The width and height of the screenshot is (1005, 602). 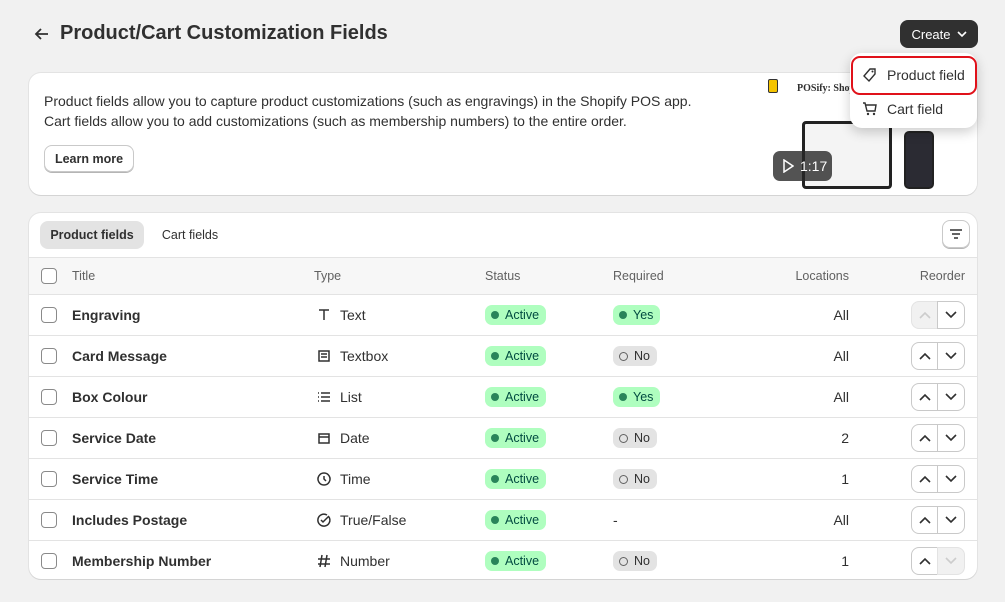 I want to click on create-button: Create, so click(x=939, y=34).